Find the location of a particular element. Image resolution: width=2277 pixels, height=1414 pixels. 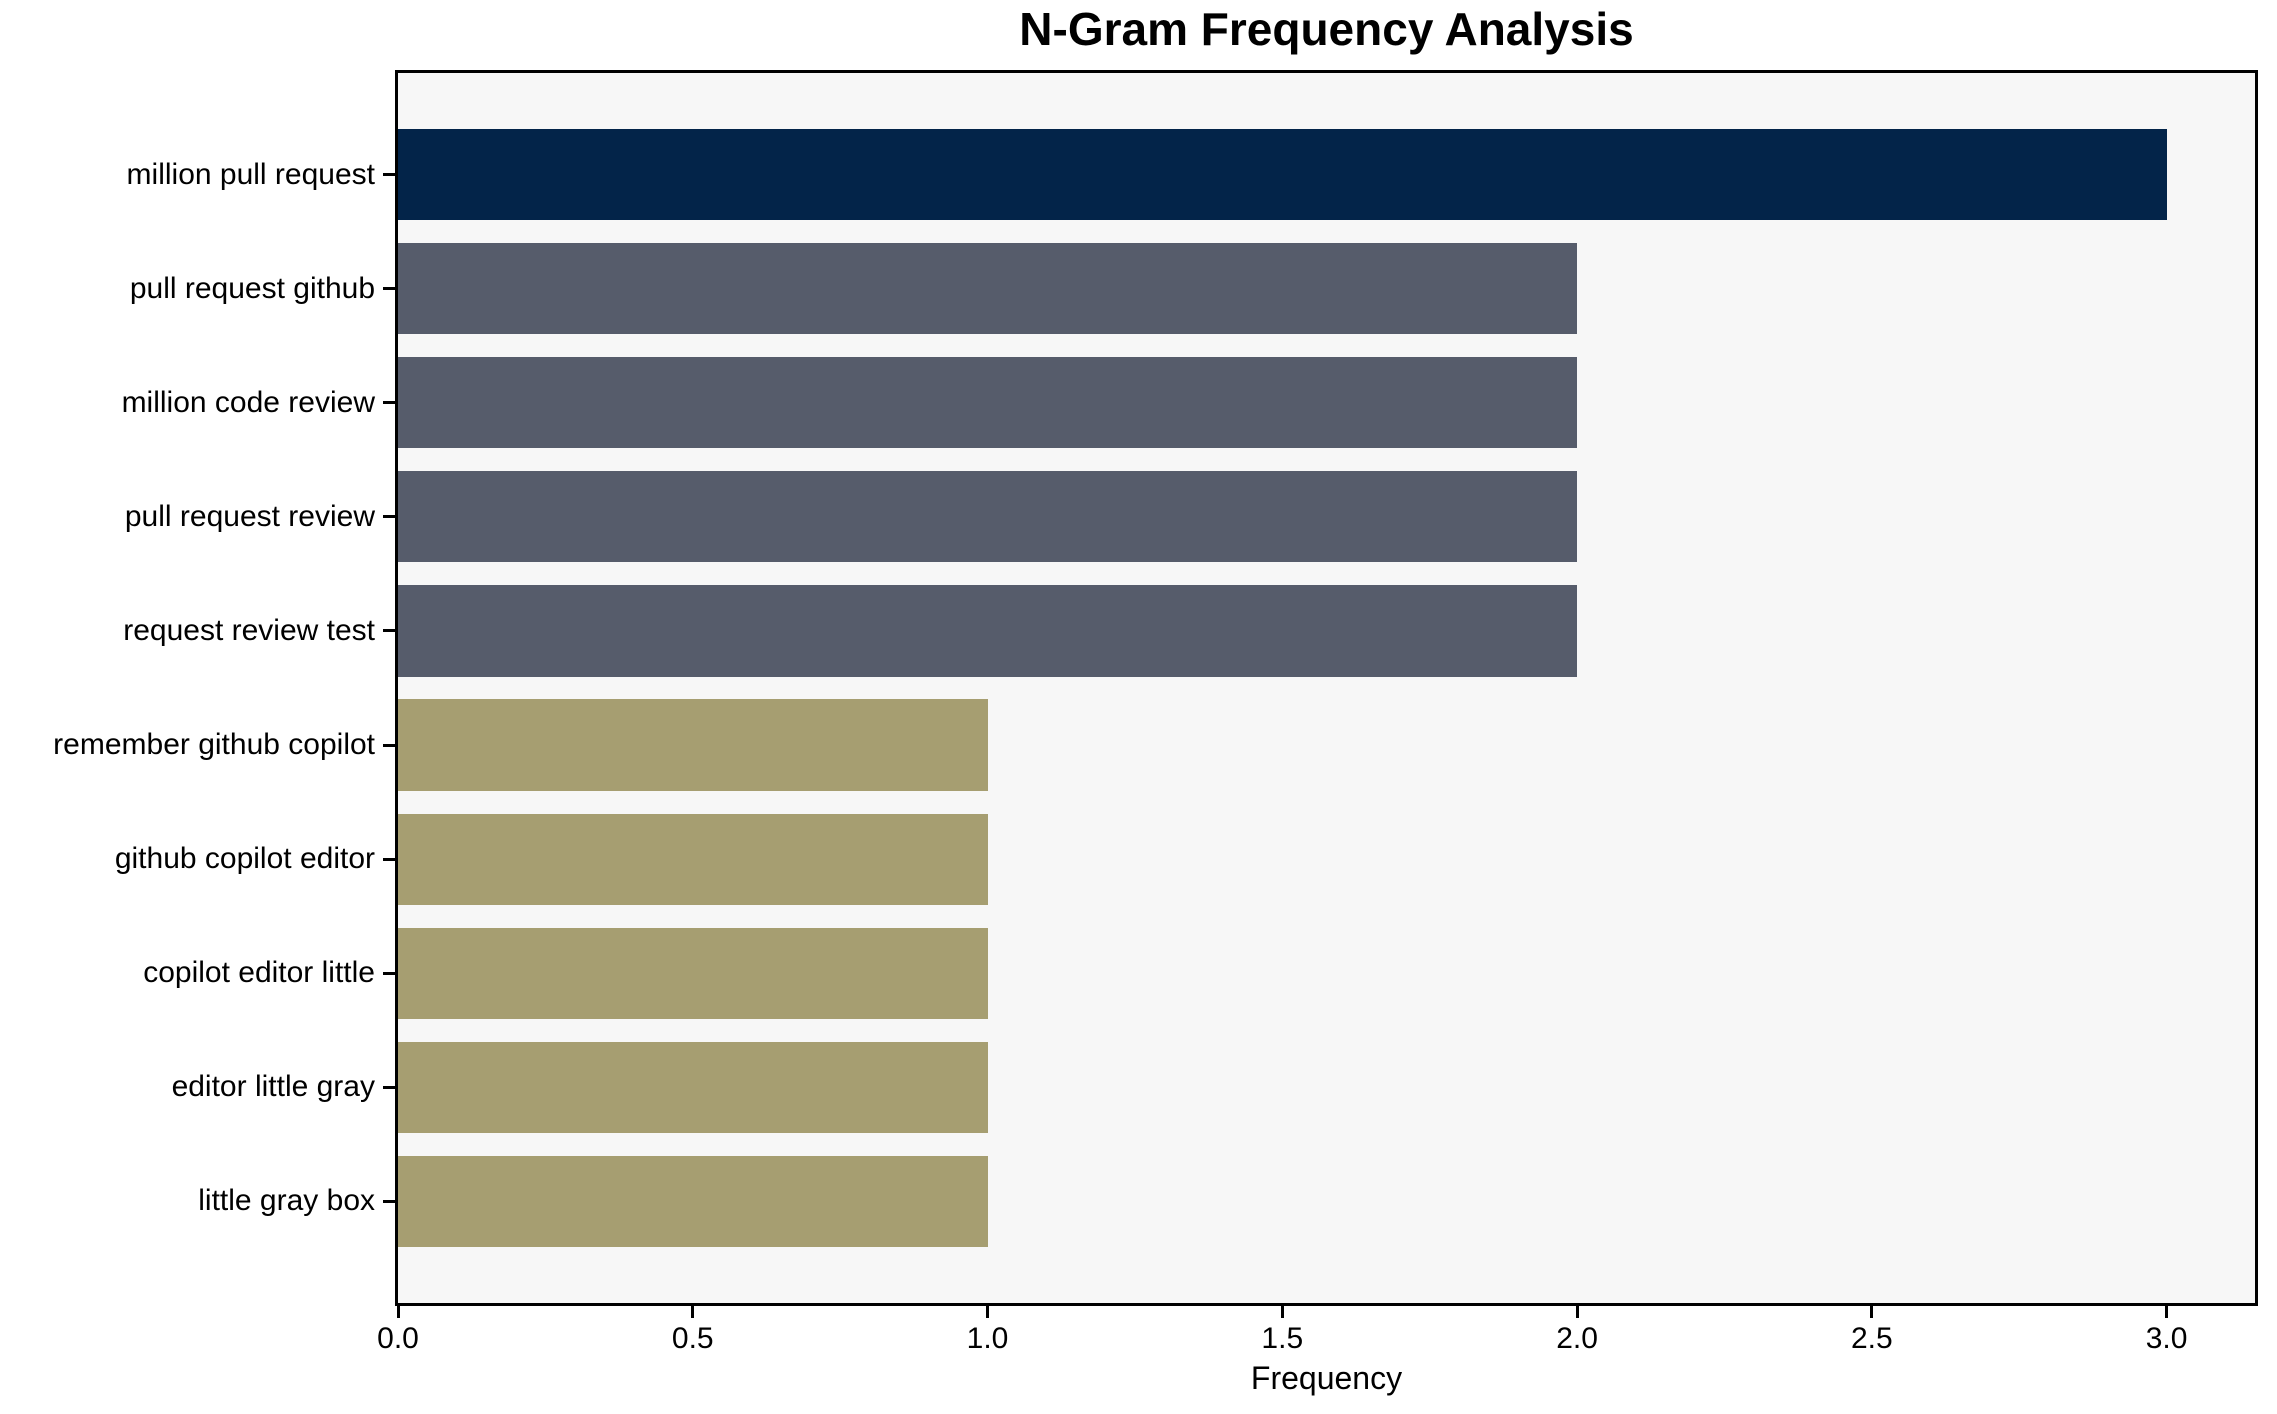

bar-remember-github-copilot is located at coordinates (693, 745).